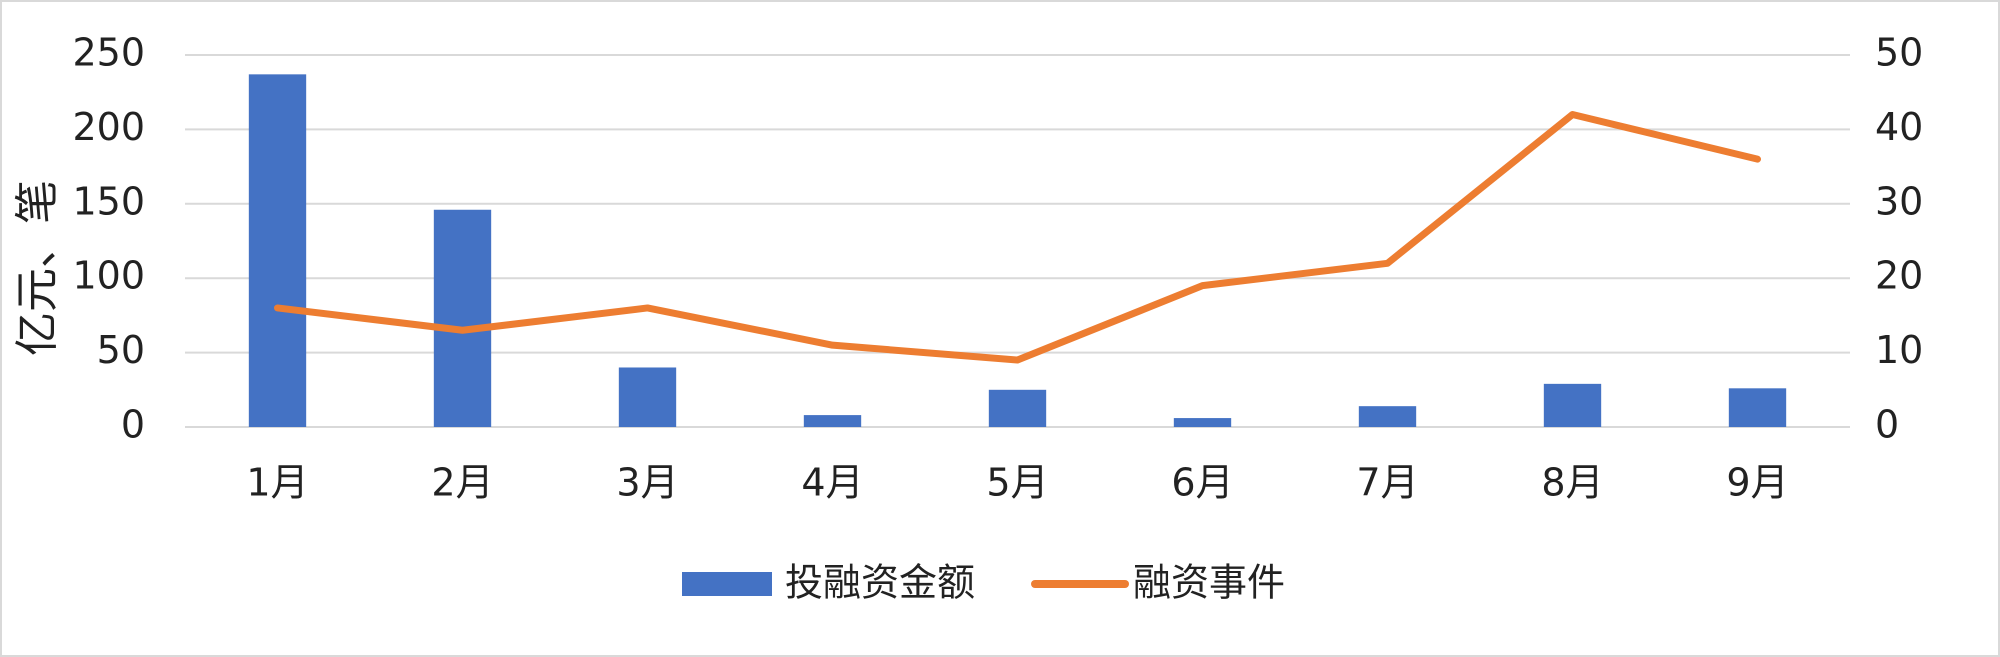 This screenshot has width=2000, height=657. I want to click on y2-tick-label: 20, so click(1899, 276).